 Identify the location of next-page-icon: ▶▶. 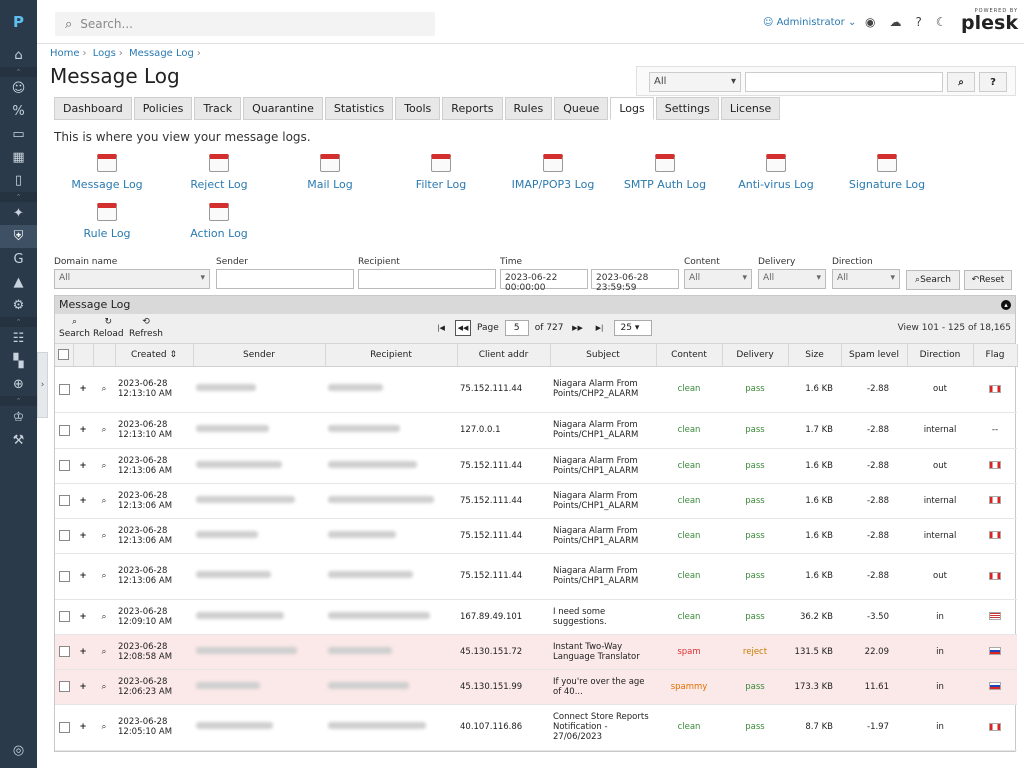
(577, 328).